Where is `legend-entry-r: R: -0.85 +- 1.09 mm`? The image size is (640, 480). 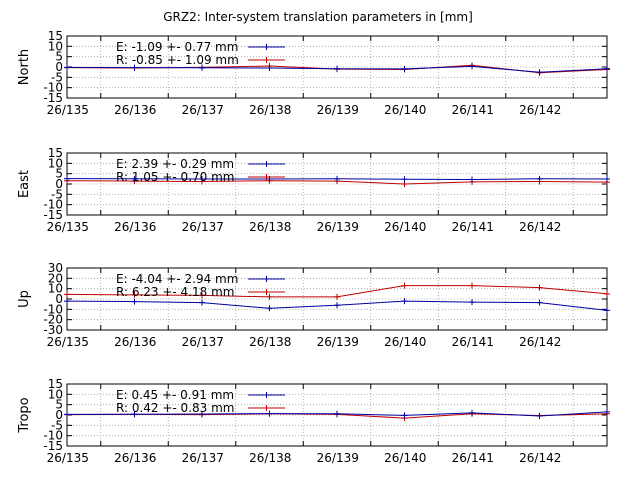 legend-entry-r: R: -0.85 +- 1.09 mm is located at coordinates (177, 60).